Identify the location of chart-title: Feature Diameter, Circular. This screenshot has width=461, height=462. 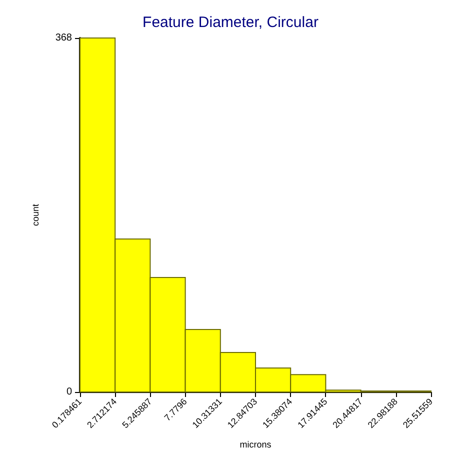
(230, 22).